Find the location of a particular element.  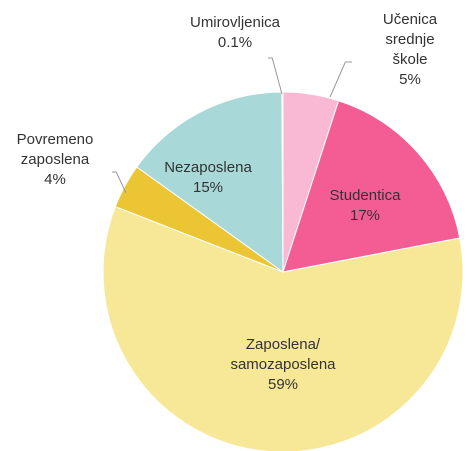

value-label: 59% is located at coordinates (283, 384).